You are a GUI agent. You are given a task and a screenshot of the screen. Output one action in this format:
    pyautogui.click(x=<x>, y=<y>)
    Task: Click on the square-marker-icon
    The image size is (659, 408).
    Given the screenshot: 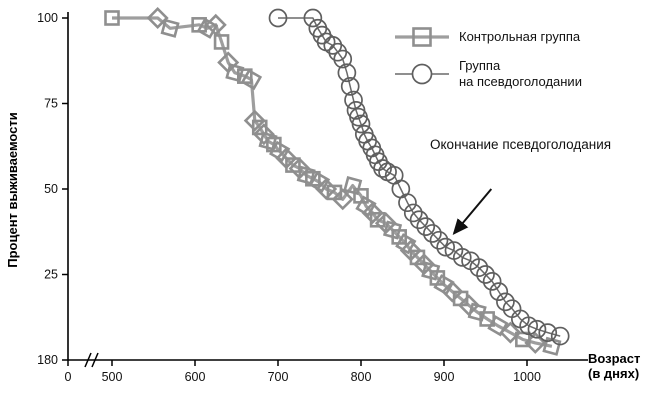 What is the action you would take?
    pyautogui.click(x=422, y=37)
    